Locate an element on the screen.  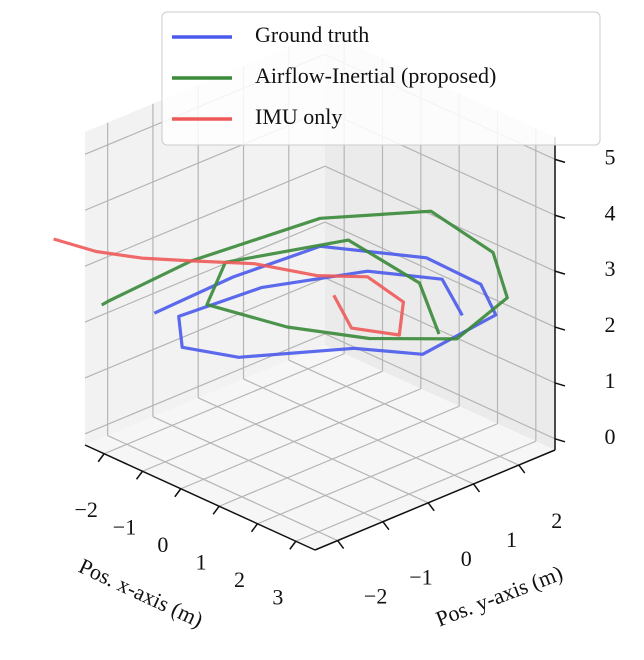
legend-box is located at coordinates (381, 78).